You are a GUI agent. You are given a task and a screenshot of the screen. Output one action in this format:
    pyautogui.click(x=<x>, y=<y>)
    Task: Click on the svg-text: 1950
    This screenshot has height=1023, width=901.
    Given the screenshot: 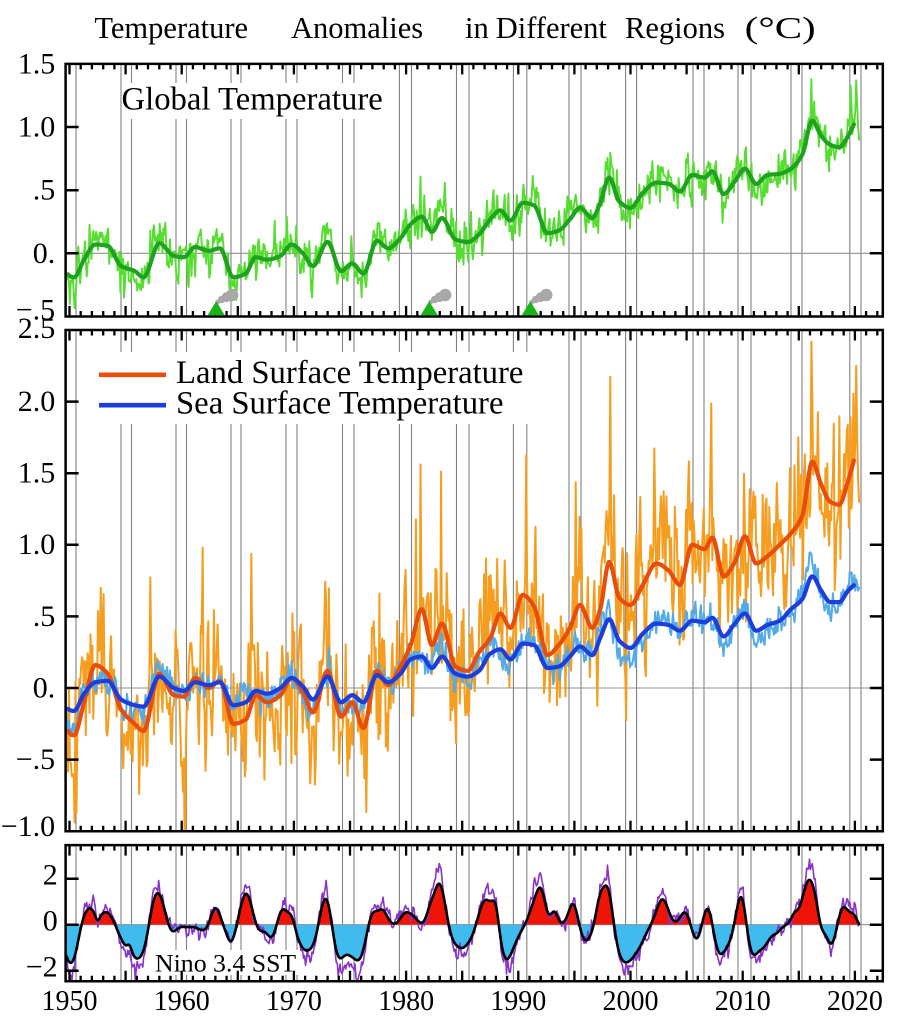 What is the action you would take?
    pyautogui.click(x=70, y=1001)
    